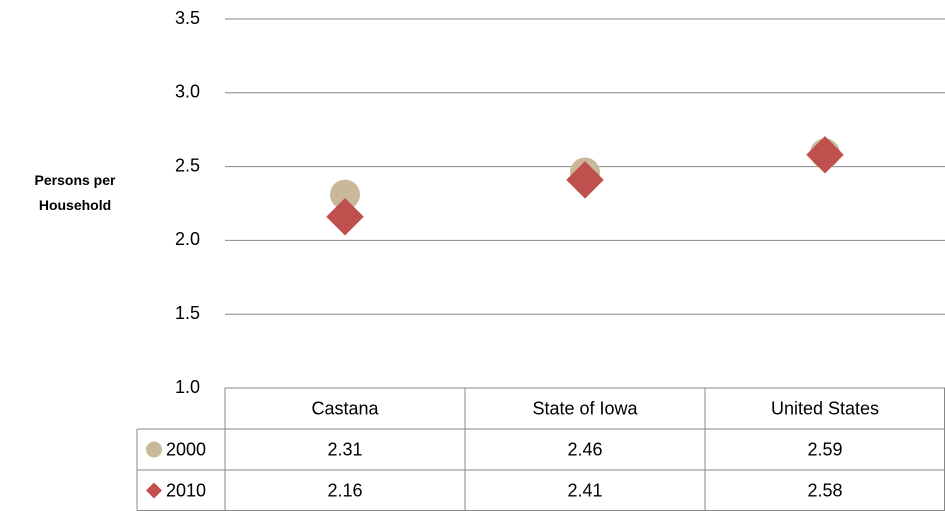  Describe the element at coordinates (344, 449) in the screenshot. I see `table-value: 2.31` at that location.